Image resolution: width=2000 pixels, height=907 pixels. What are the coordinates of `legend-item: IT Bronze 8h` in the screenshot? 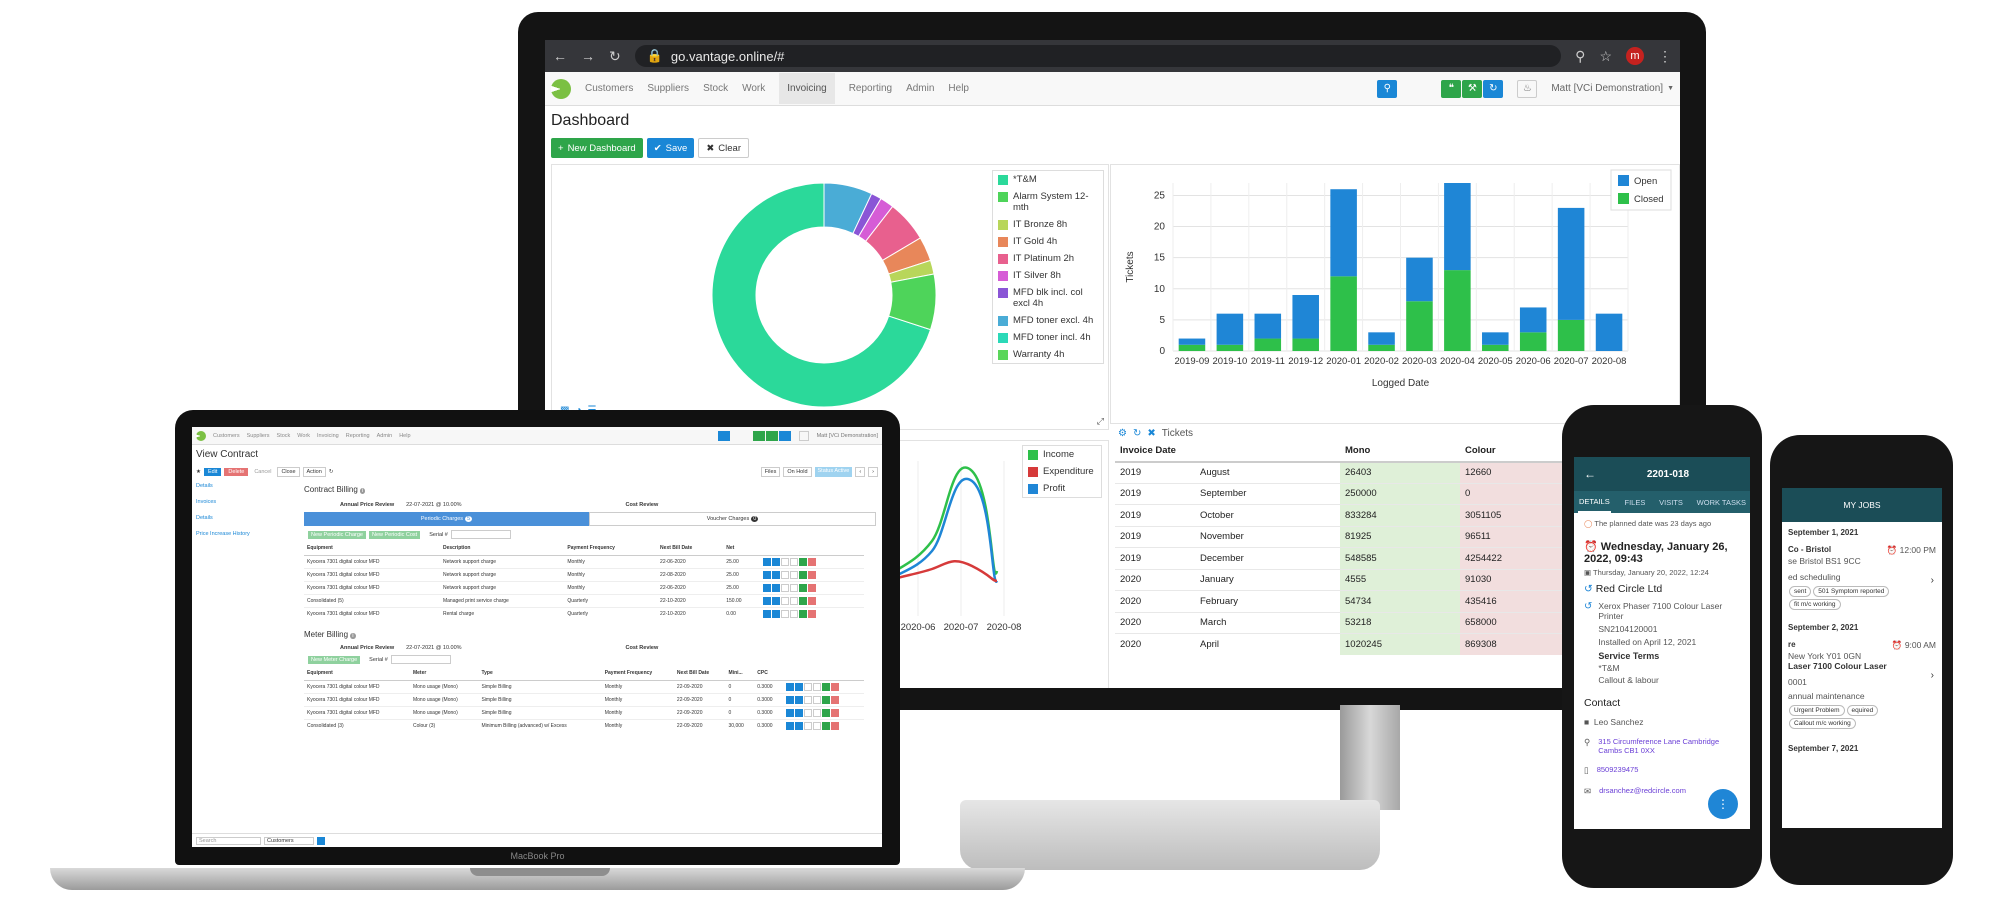 It's located at (1048, 224).